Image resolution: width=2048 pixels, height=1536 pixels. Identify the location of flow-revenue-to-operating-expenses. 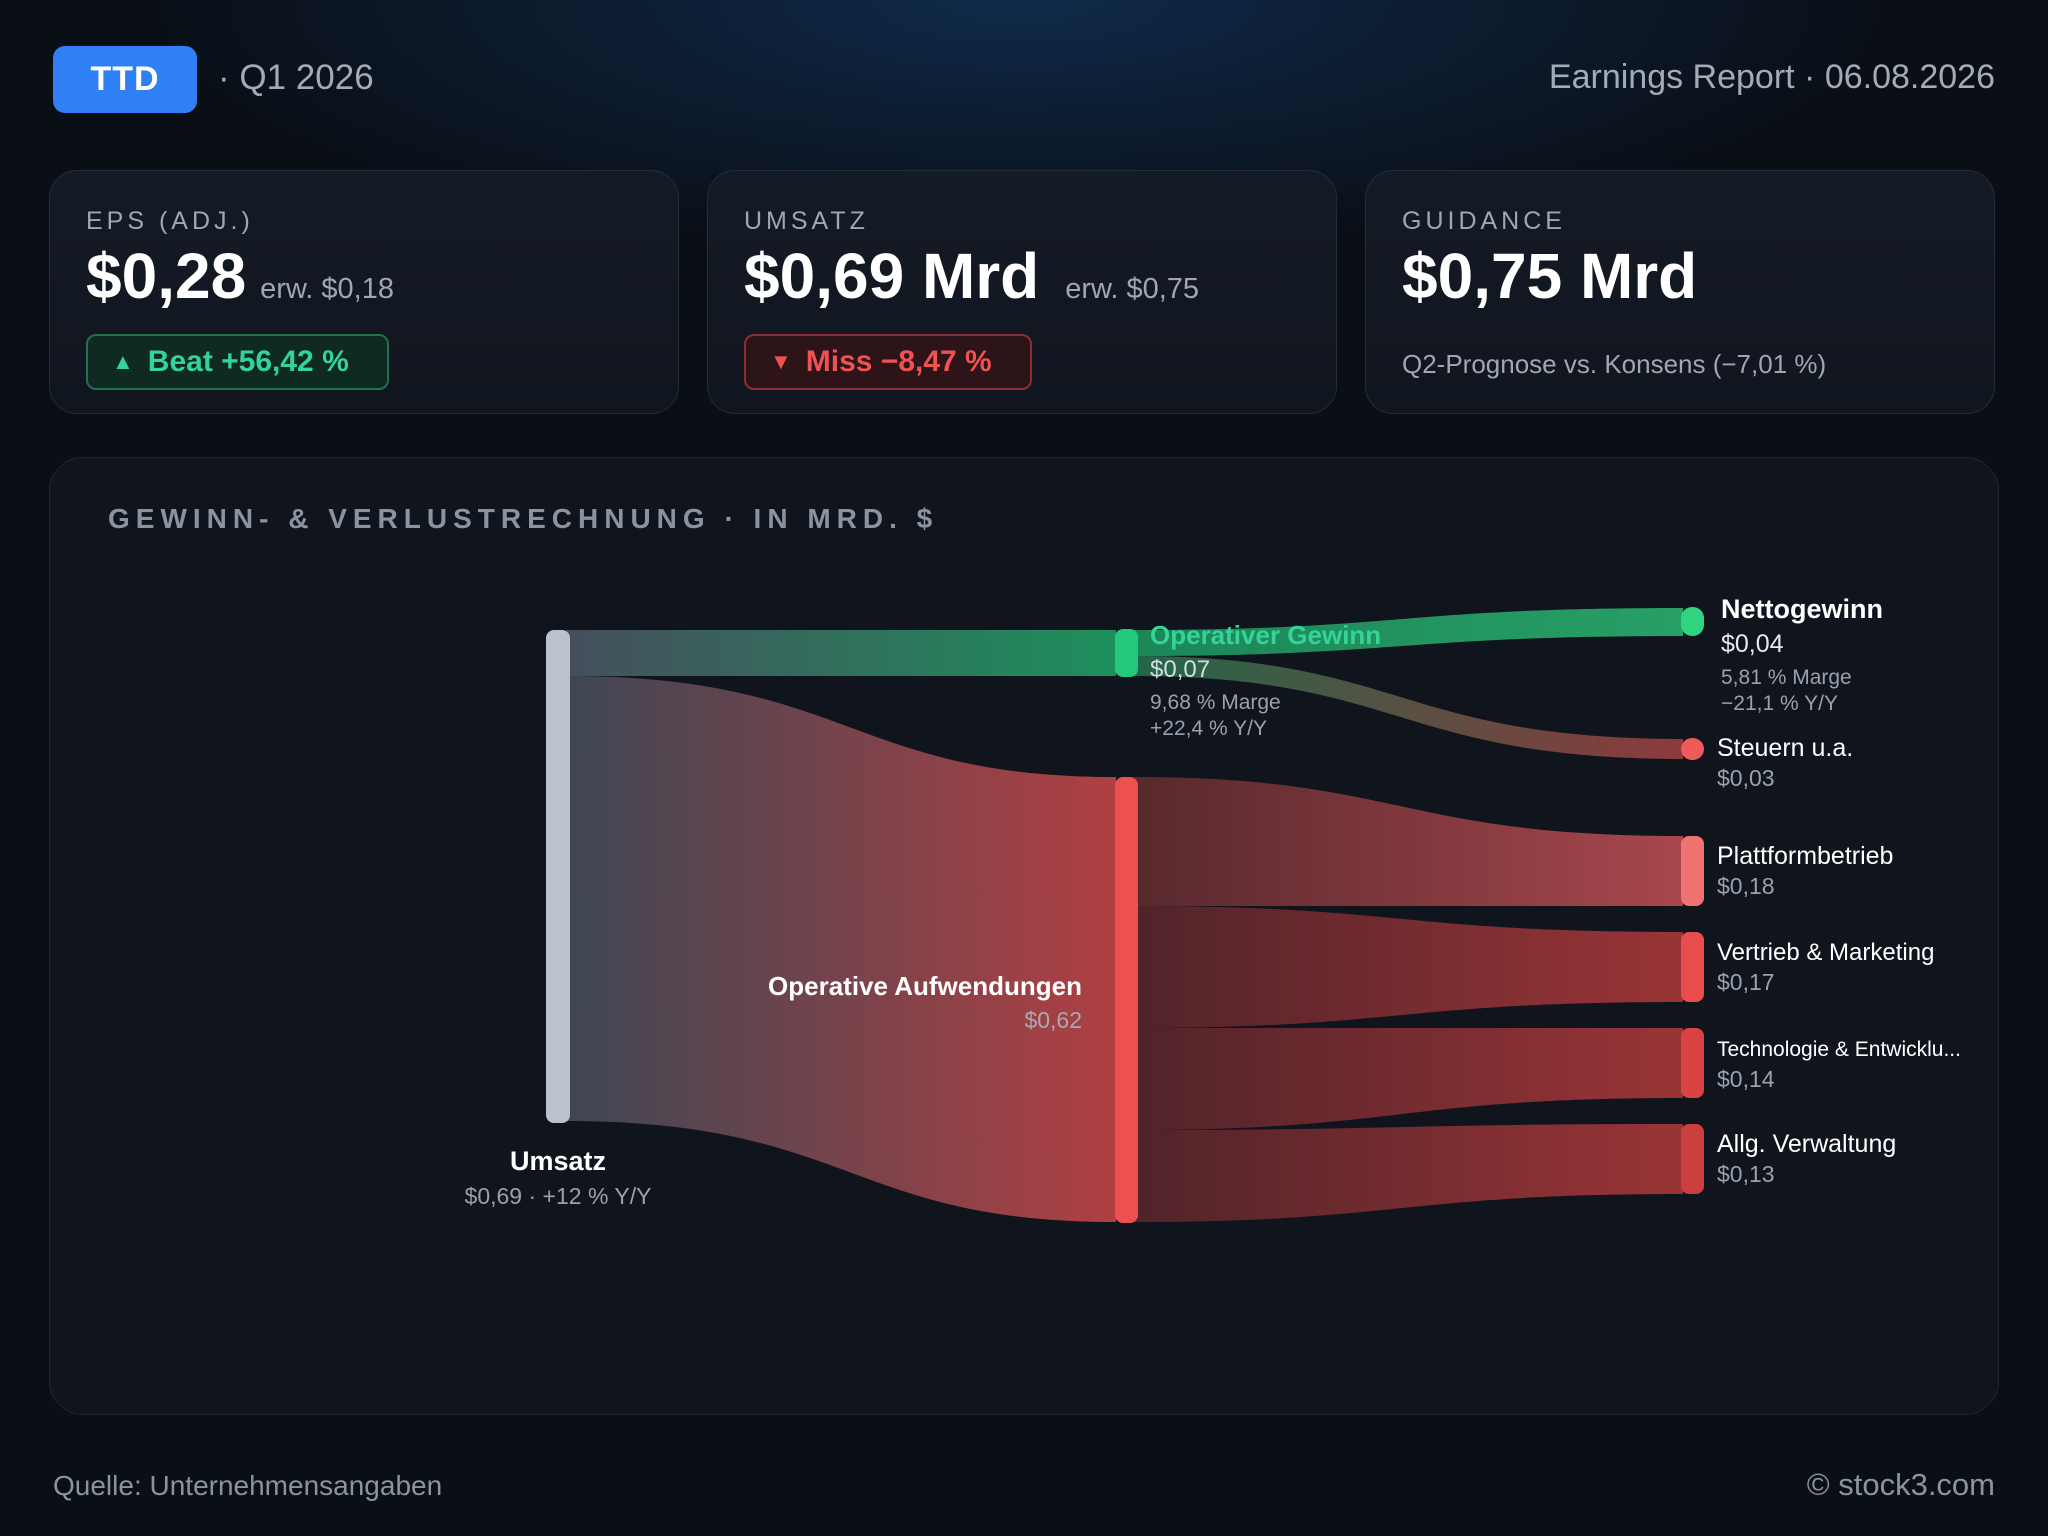
(841, 949).